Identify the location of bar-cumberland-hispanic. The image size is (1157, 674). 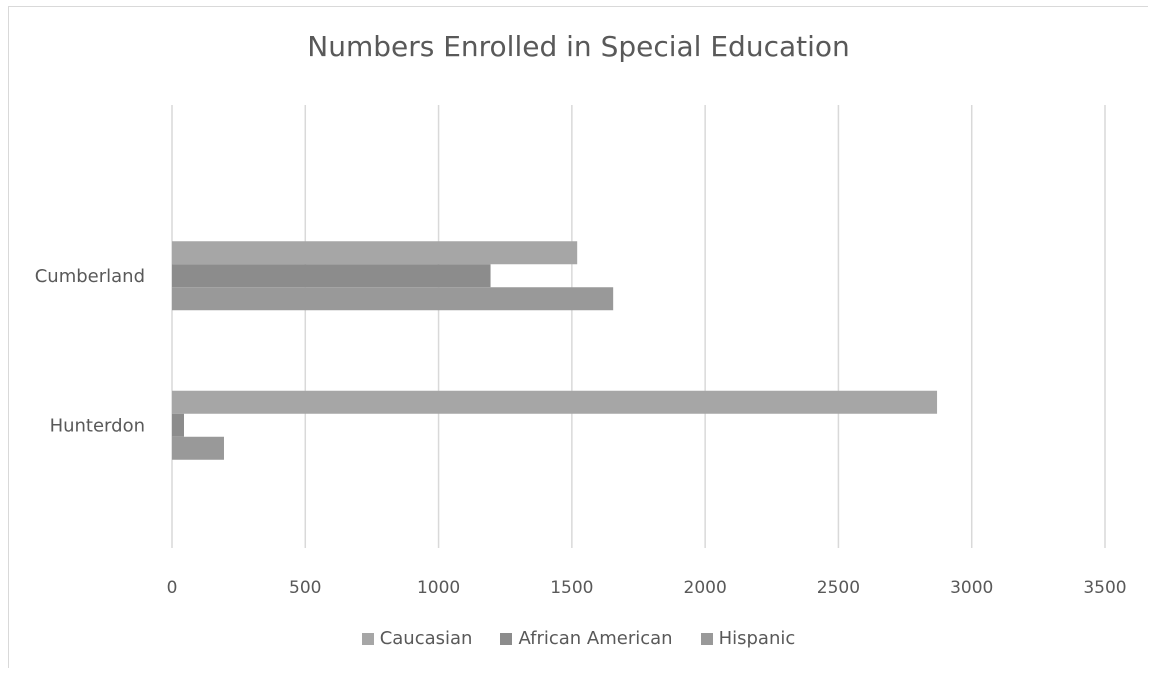
(393, 299).